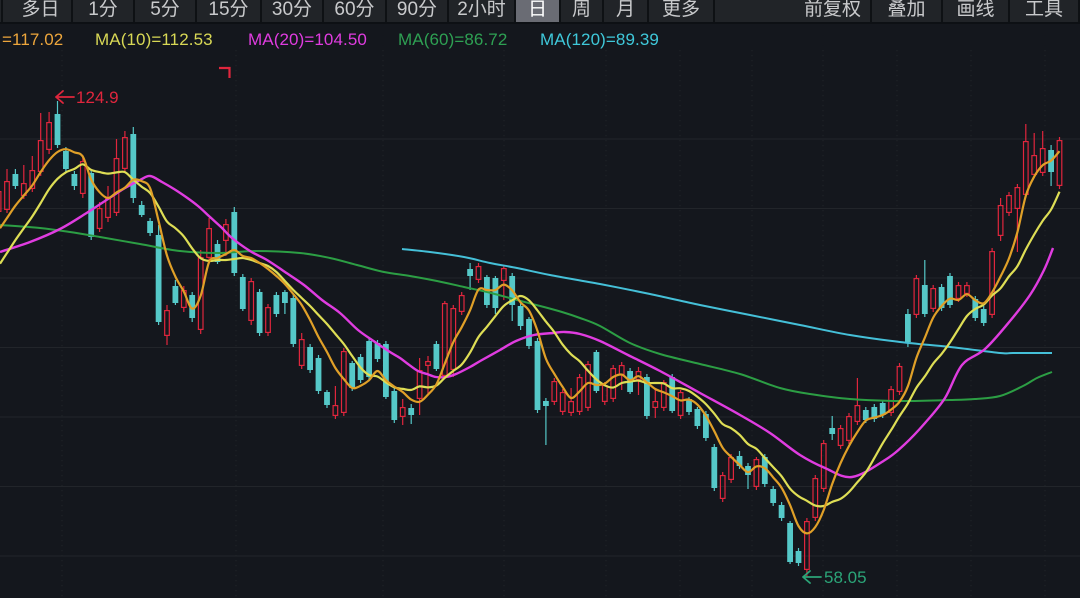  I want to click on svg-text: 124.9, so click(97, 97).